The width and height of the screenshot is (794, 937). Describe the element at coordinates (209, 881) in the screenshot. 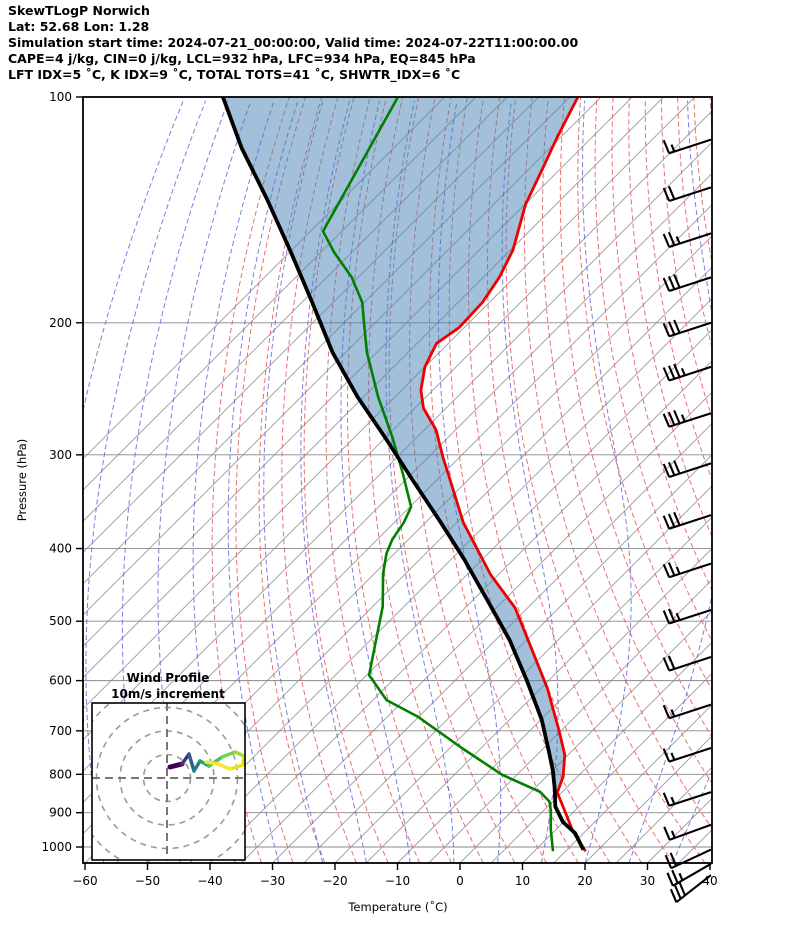

I see `x-tick-label: −40` at that location.